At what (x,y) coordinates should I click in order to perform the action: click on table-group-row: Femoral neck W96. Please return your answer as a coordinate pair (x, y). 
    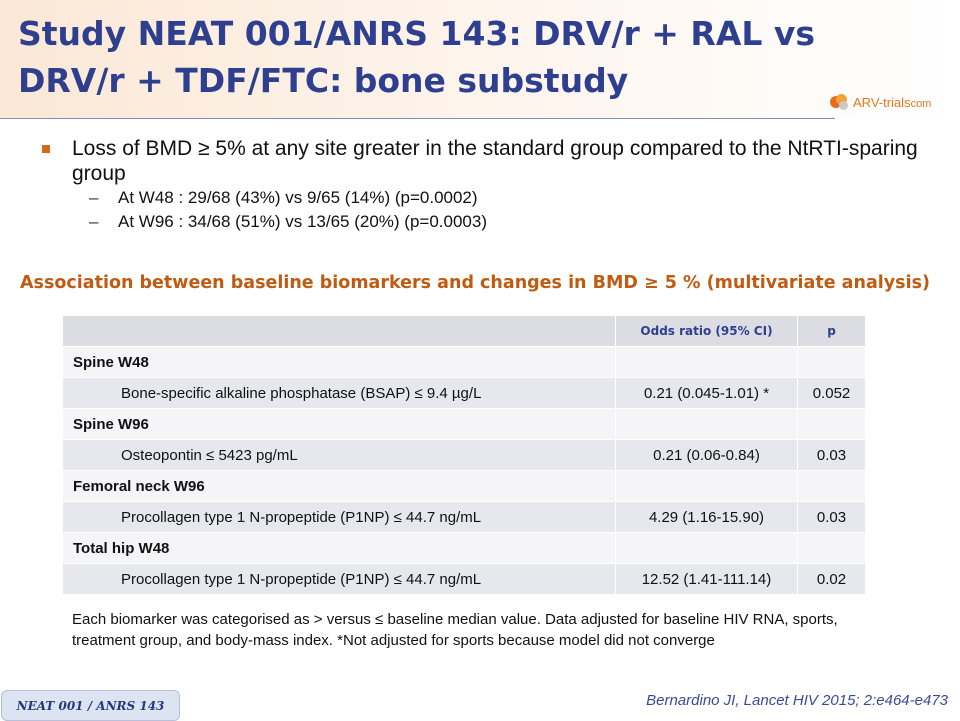
    Looking at the image, I should click on (464, 486).